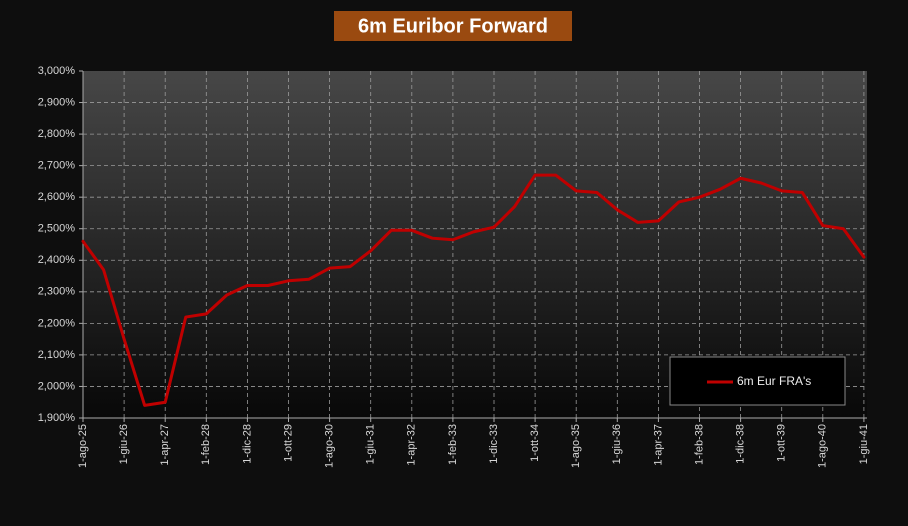  What do you see at coordinates (57, 197) in the screenshot?
I see `y-tick-label: 2,600%` at bounding box center [57, 197].